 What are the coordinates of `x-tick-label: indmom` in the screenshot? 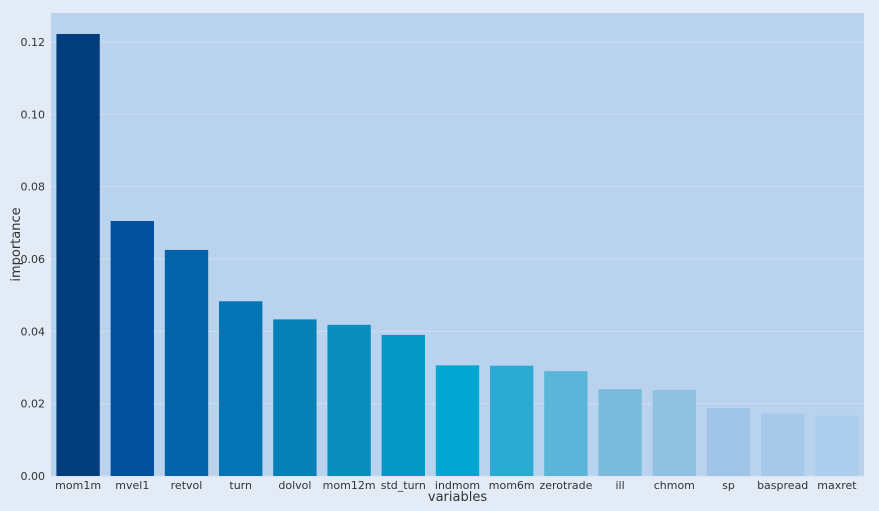 It's located at (457, 485).